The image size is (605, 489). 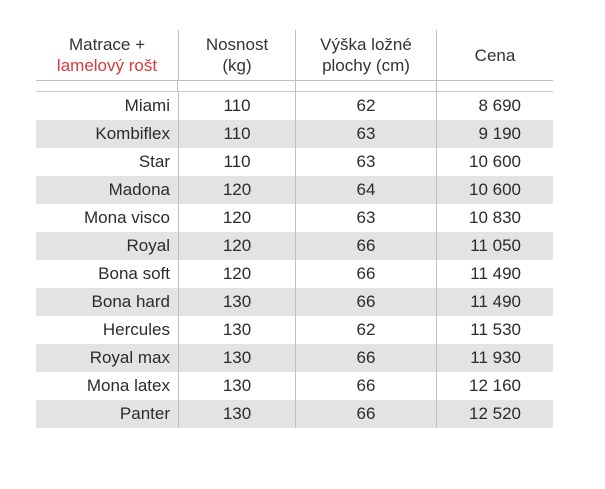 I want to click on cell-mattress: Mona latex, so click(x=128, y=385).